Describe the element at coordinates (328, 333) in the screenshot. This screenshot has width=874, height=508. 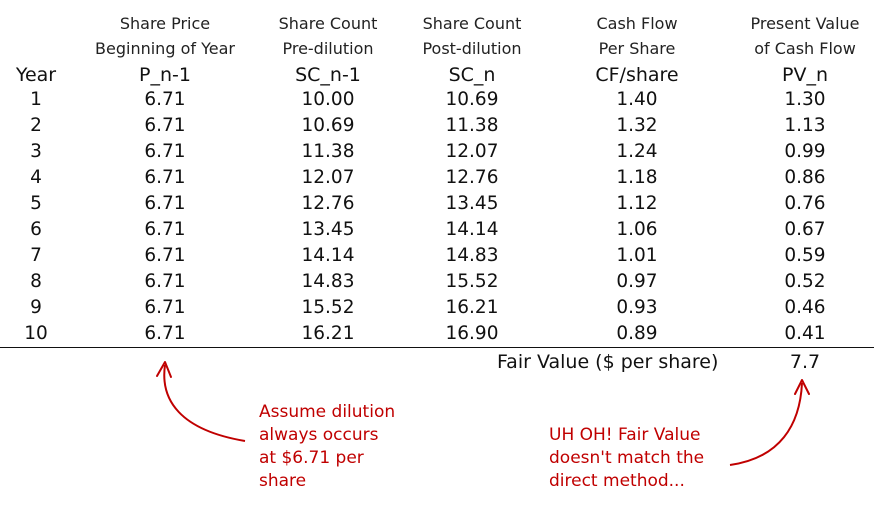
I see `cell-share-count-pre: 16.21` at that location.